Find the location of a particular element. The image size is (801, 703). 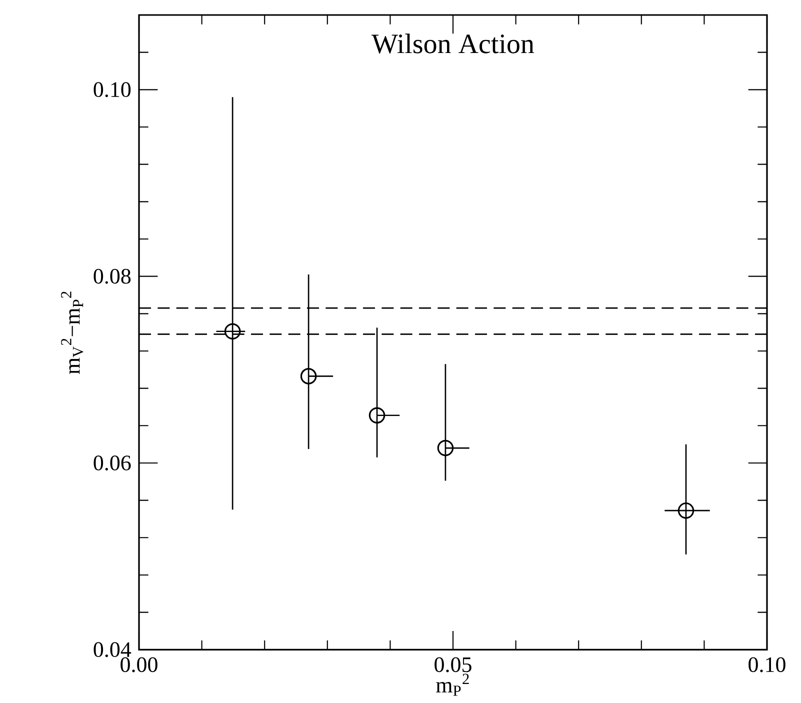

x-tick-label: 0.00 is located at coordinates (139, 664).